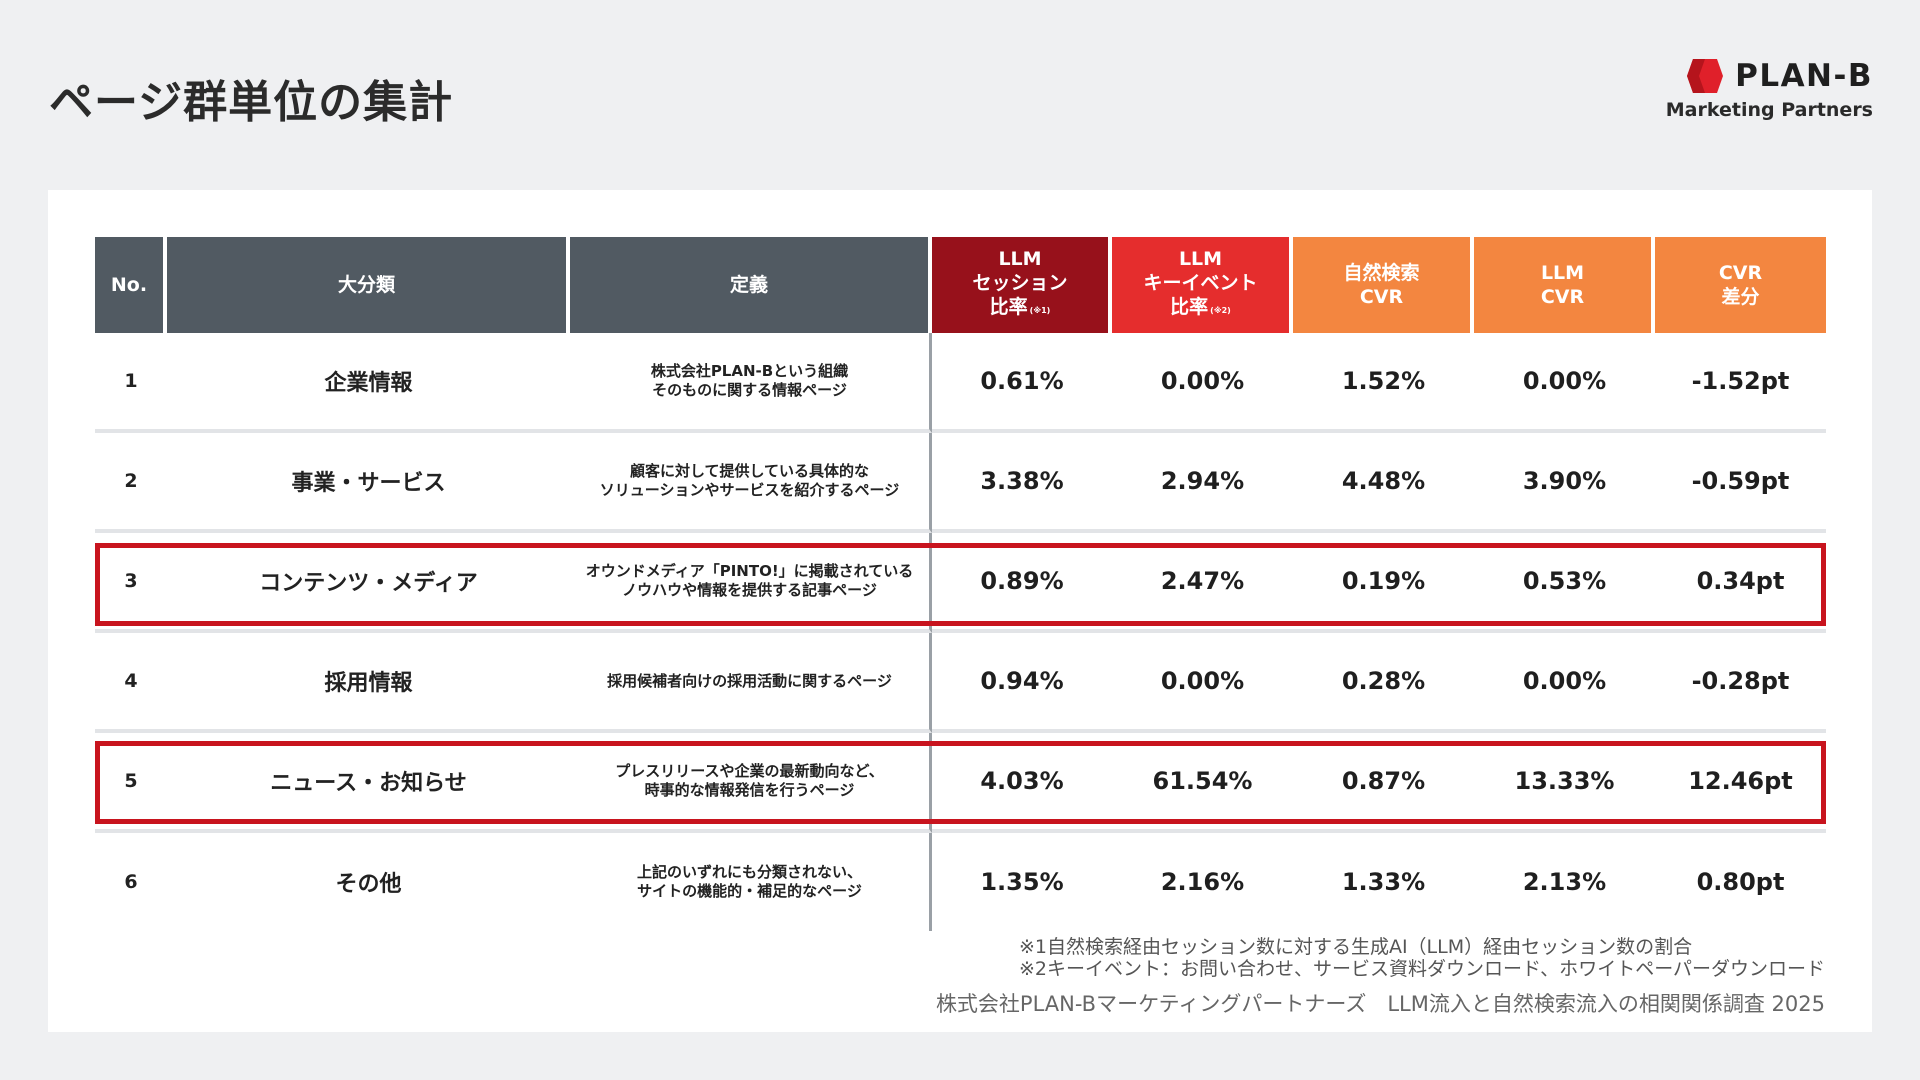 This screenshot has width=1920, height=1080. I want to click on row-cvr-diff: -0.59pt, so click(1740, 483).